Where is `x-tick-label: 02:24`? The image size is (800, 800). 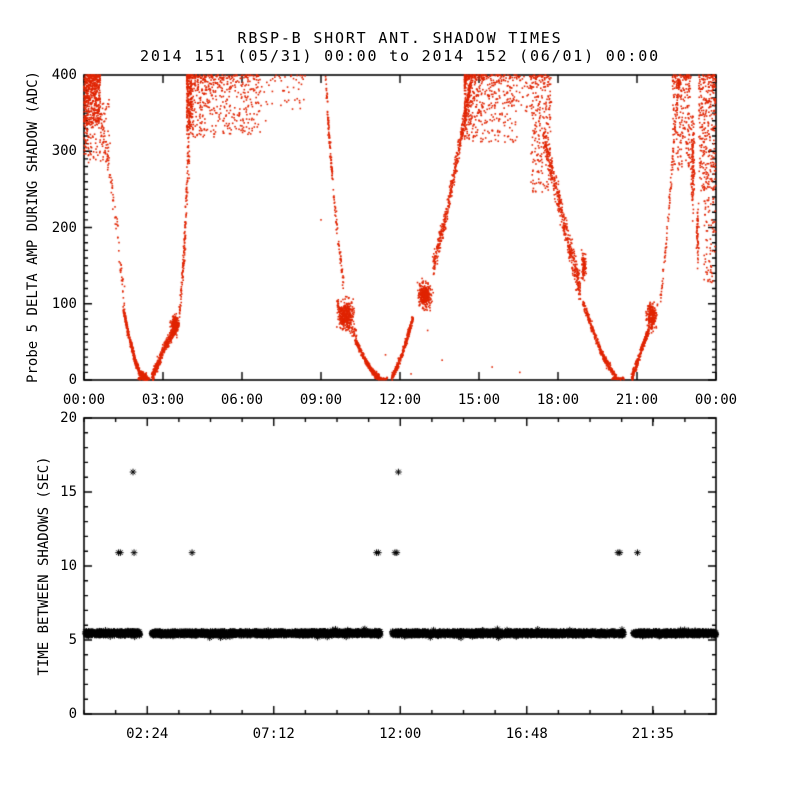
x-tick-label: 02:24 is located at coordinates (147, 734).